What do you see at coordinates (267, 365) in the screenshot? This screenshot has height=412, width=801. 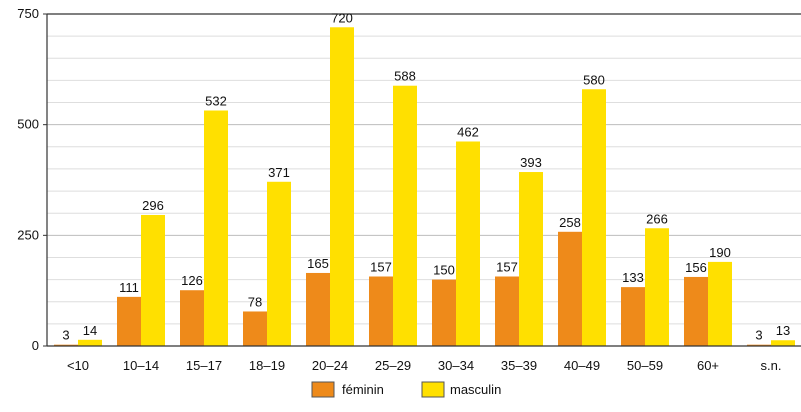 I see `x-tick-label: 18–19` at bounding box center [267, 365].